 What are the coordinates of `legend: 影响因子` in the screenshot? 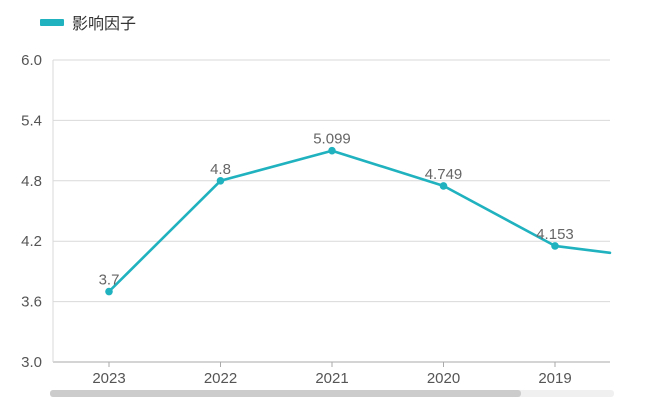 It's located at (88, 23).